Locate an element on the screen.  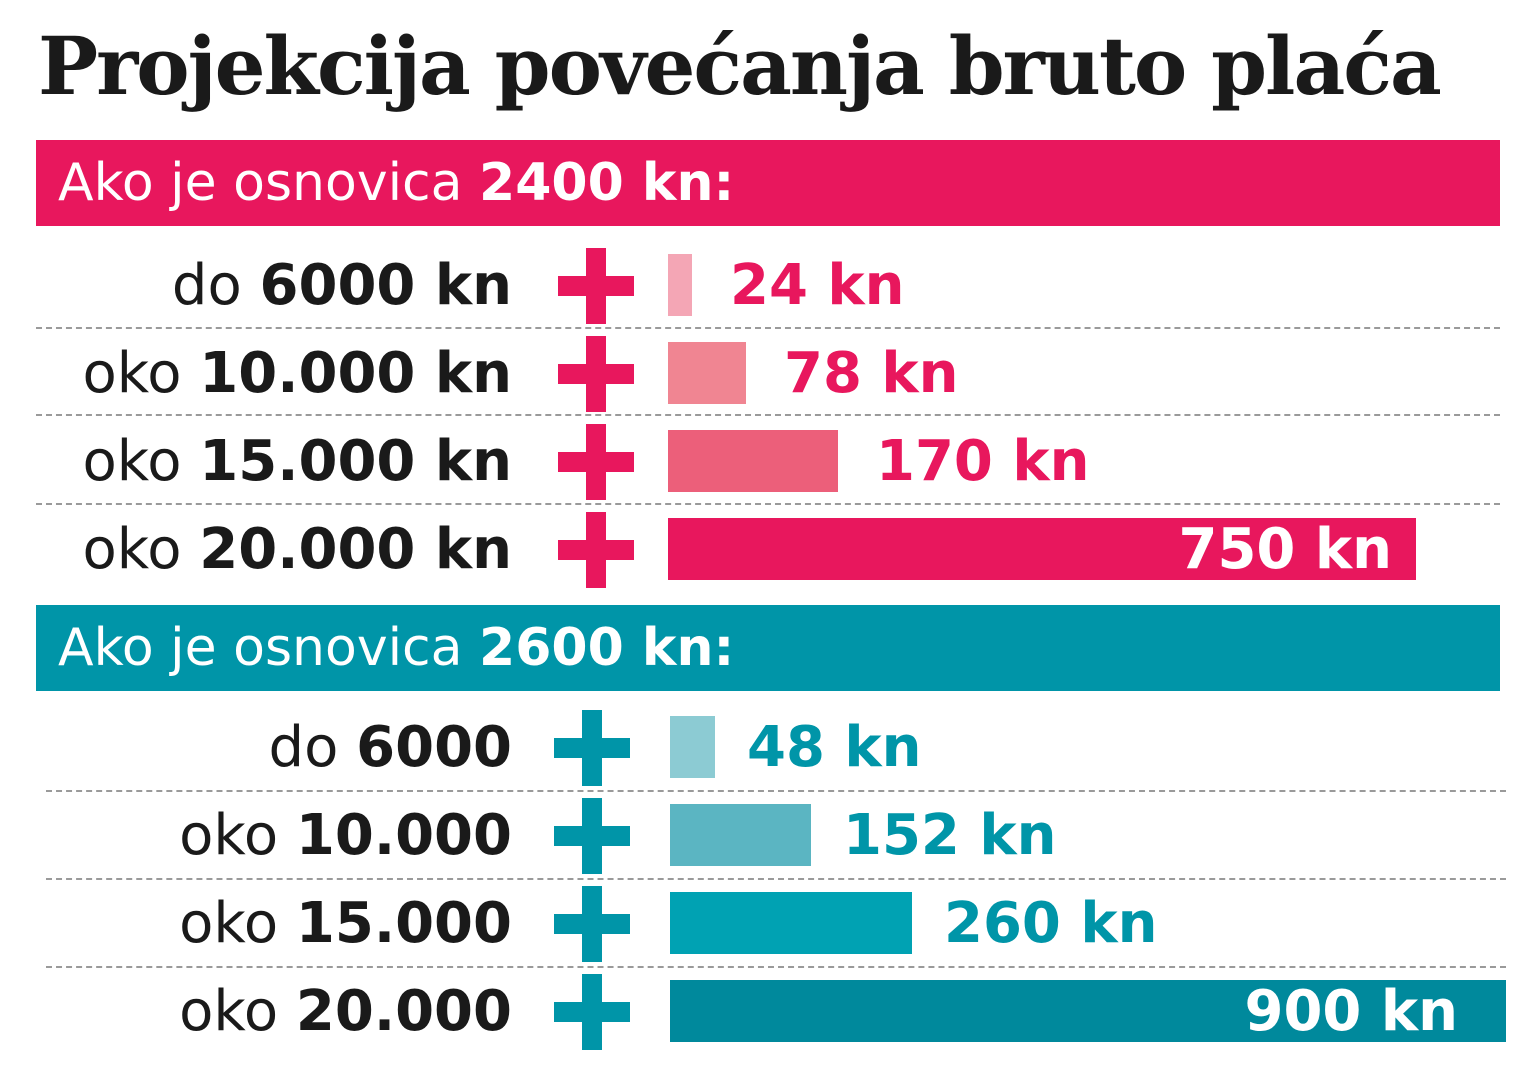
bar-row: oko 15.000 kn 170 kn is located at coordinates (770, 462).